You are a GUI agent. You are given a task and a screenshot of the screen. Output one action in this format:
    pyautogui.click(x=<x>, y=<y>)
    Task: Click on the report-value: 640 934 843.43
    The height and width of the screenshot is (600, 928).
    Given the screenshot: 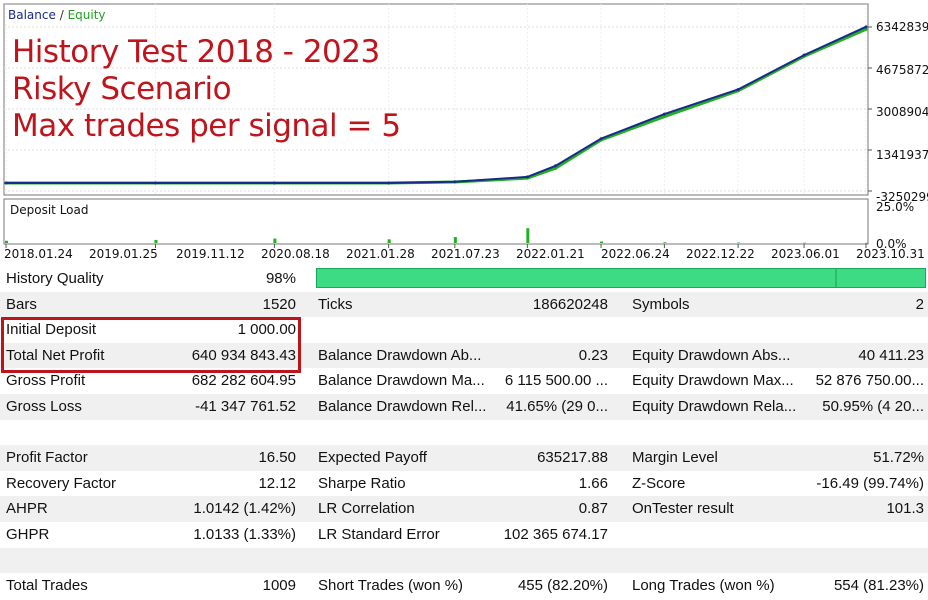 What is the action you would take?
    pyautogui.click(x=243, y=355)
    